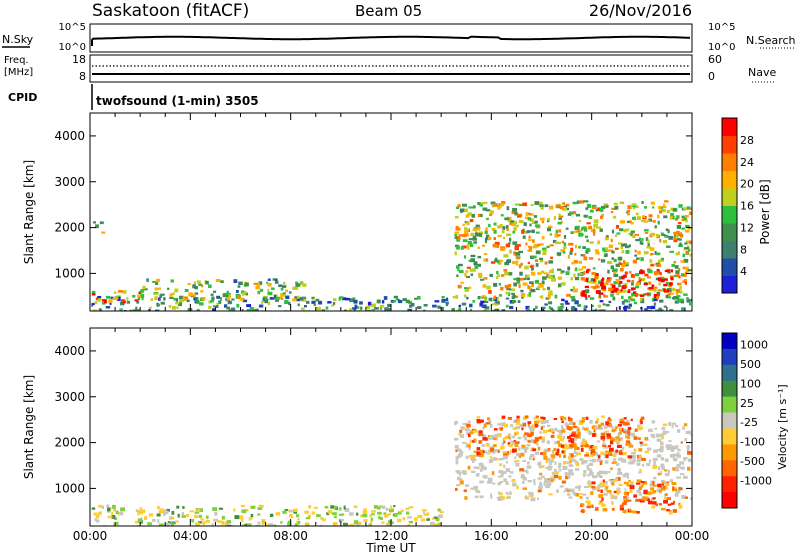 The image size is (800, 558). I want to click on x-tick-label: 16:00, so click(491, 536).